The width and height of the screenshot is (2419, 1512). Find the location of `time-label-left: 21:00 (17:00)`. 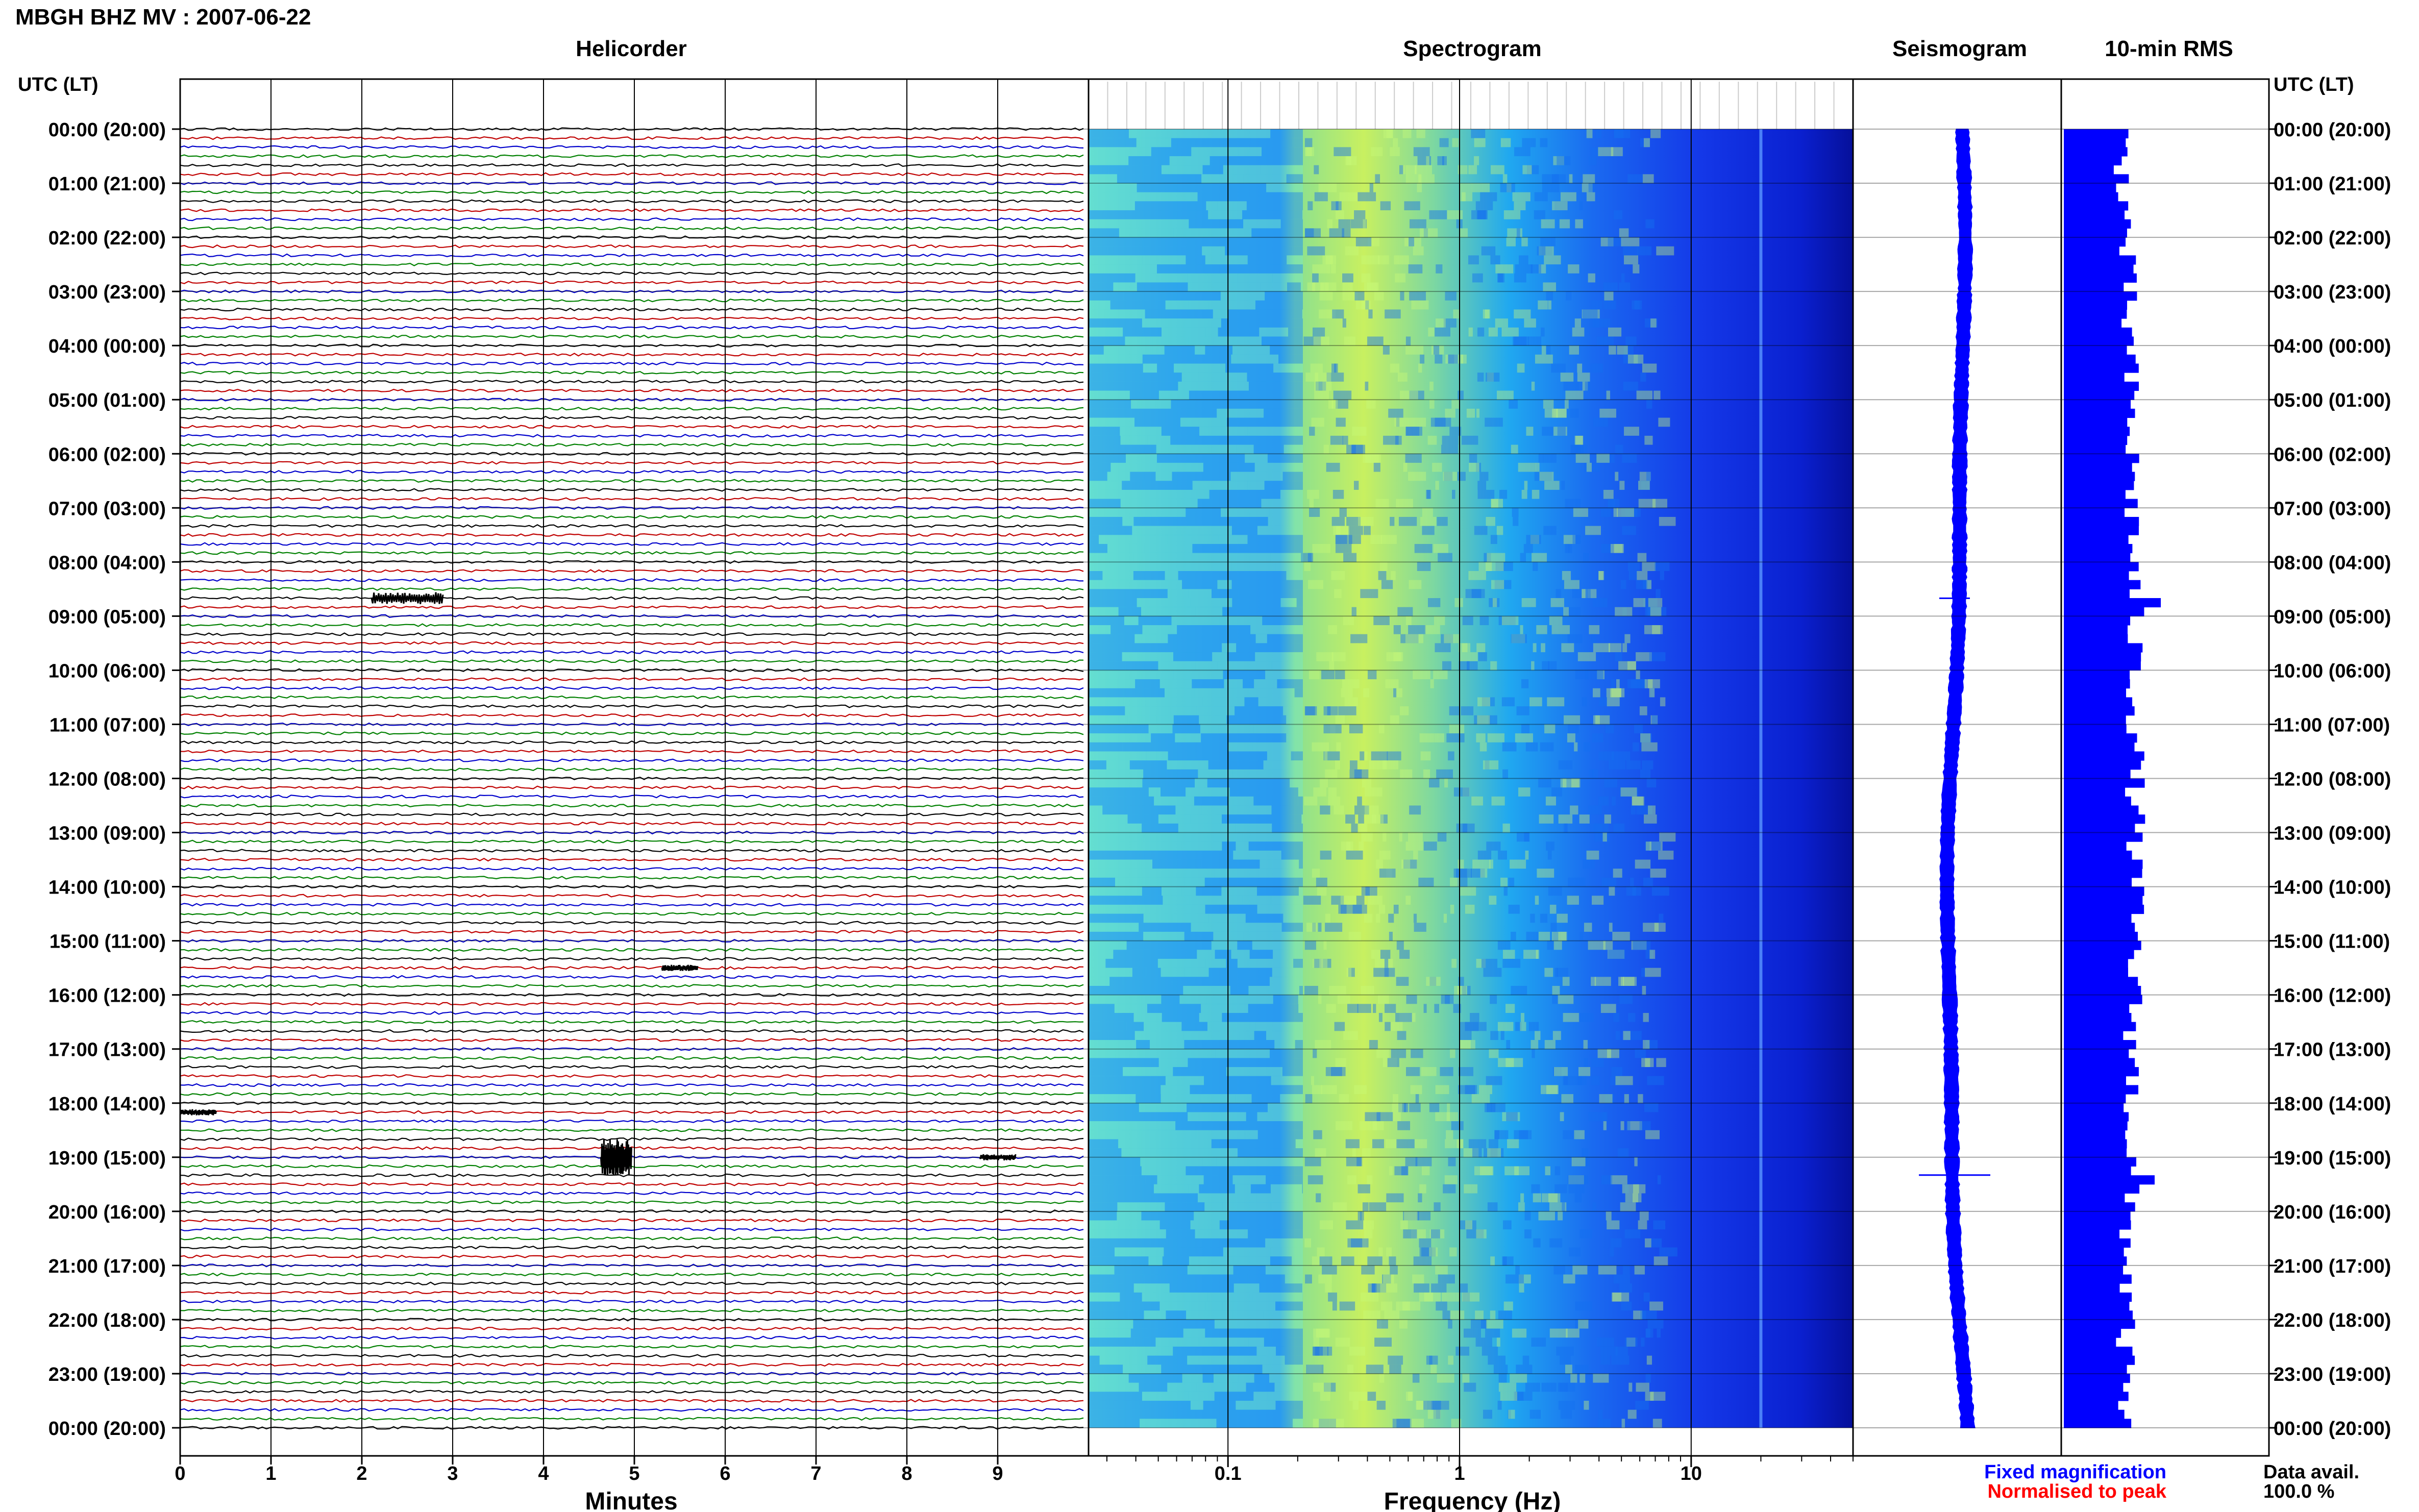

time-label-left: 21:00 (17:00) is located at coordinates (107, 1266).